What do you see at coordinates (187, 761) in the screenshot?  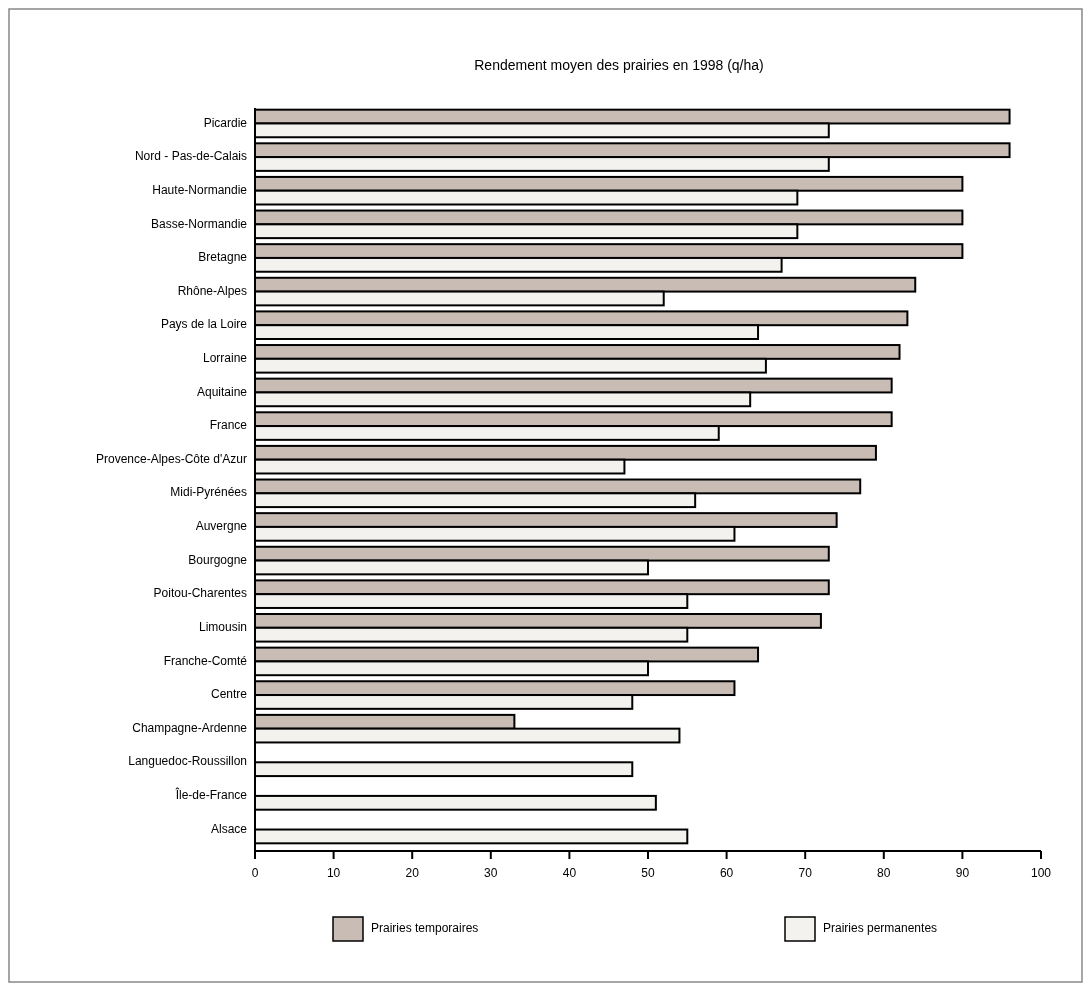 I see `y-tick-label: Languedoc-Roussillon` at bounding box center [187, 761].